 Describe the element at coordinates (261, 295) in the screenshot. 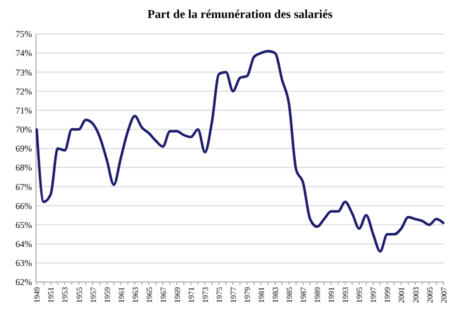

I see `x-tick-label: 1981` at that location.